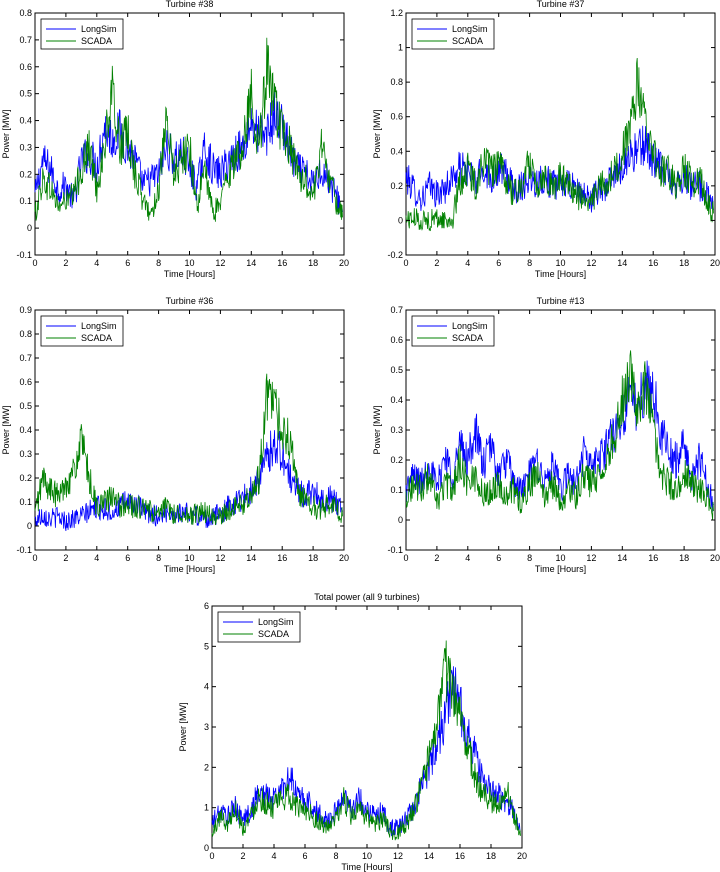 Image resolution: width=720 pixels, height=872 pixels. I want to click on y-tick-label: -0.2, so click(395, 255).